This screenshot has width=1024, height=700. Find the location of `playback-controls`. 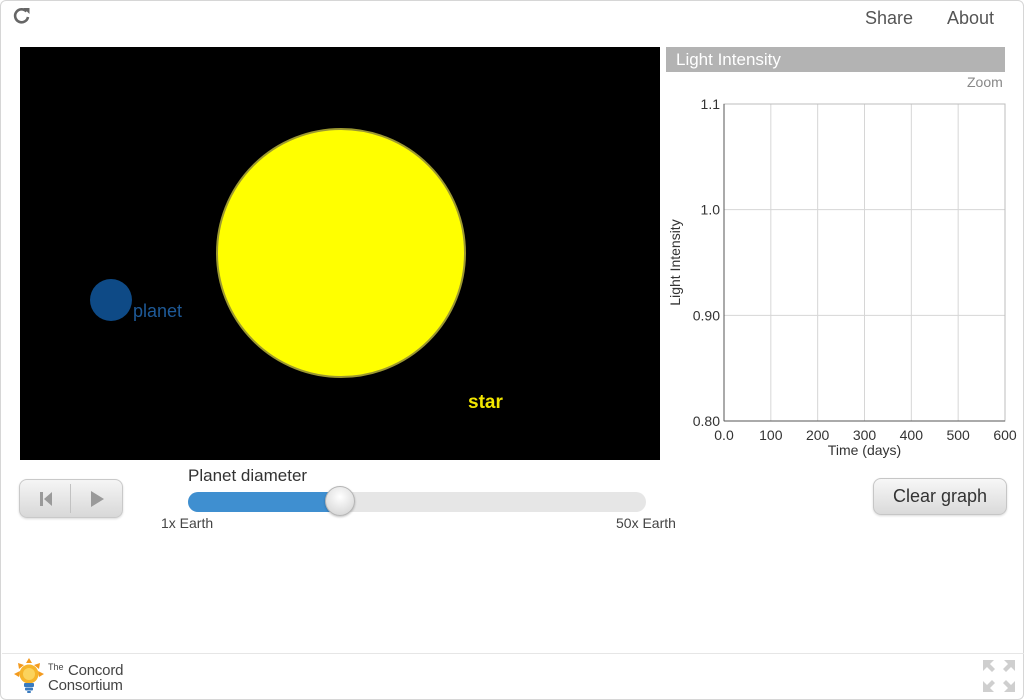

playback-controls is located at coordinates (71, 498).